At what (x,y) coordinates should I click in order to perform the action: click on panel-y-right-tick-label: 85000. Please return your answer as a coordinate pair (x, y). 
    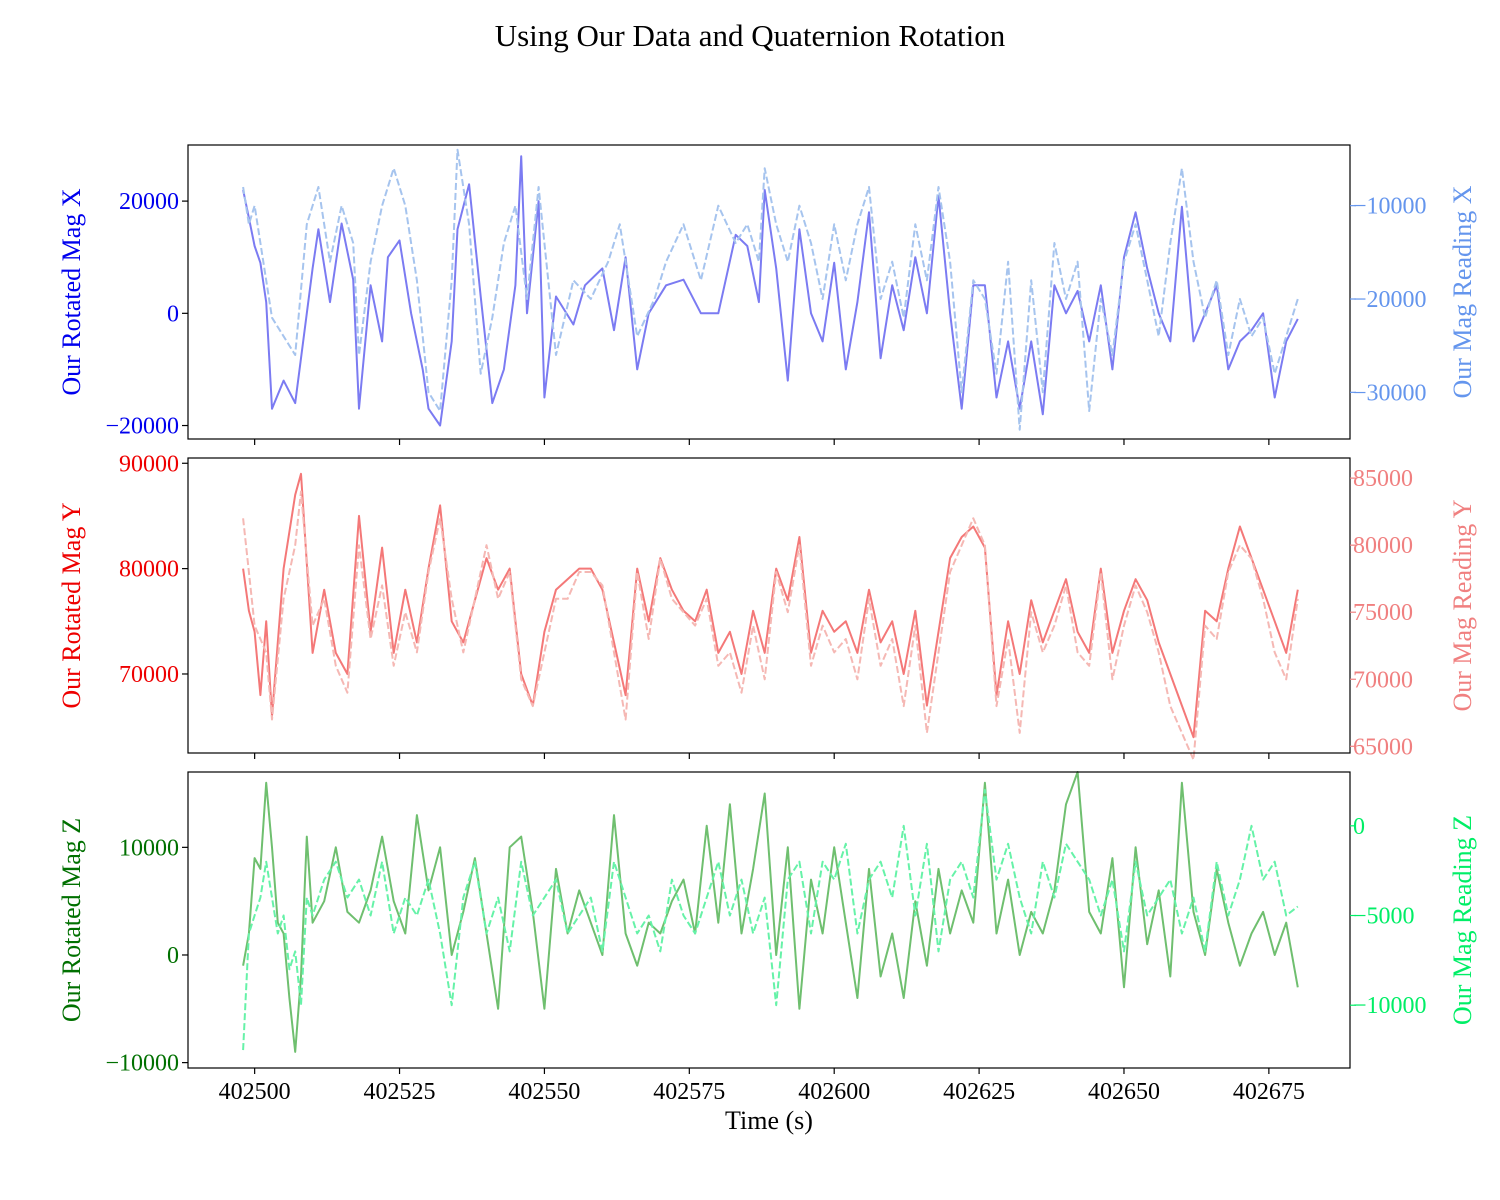
    Looking at the image, I should click on (1383, 479).